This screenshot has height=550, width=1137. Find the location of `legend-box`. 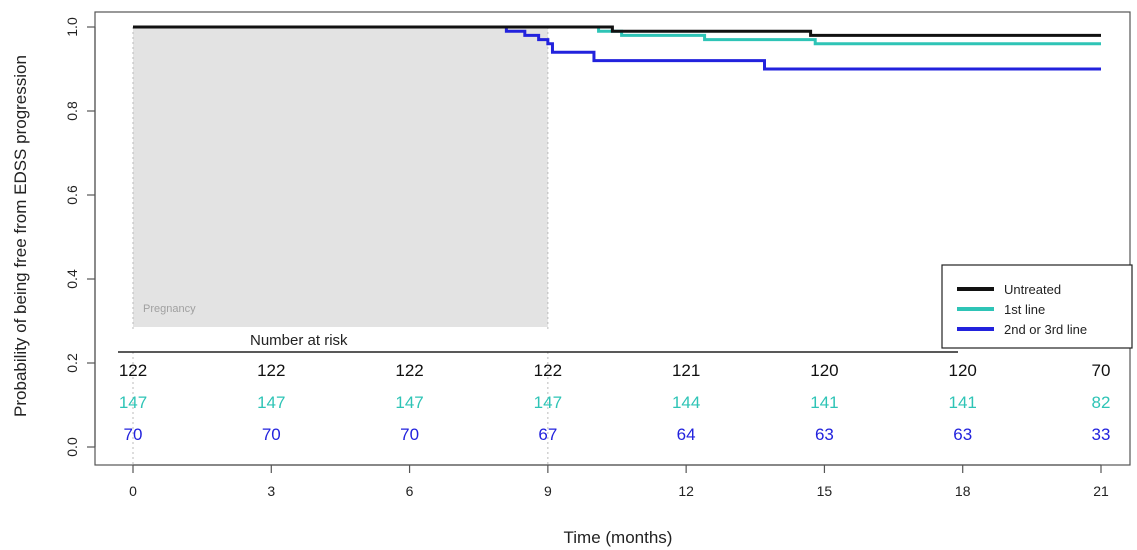

legend-box is located at coordinates (1037, 306).